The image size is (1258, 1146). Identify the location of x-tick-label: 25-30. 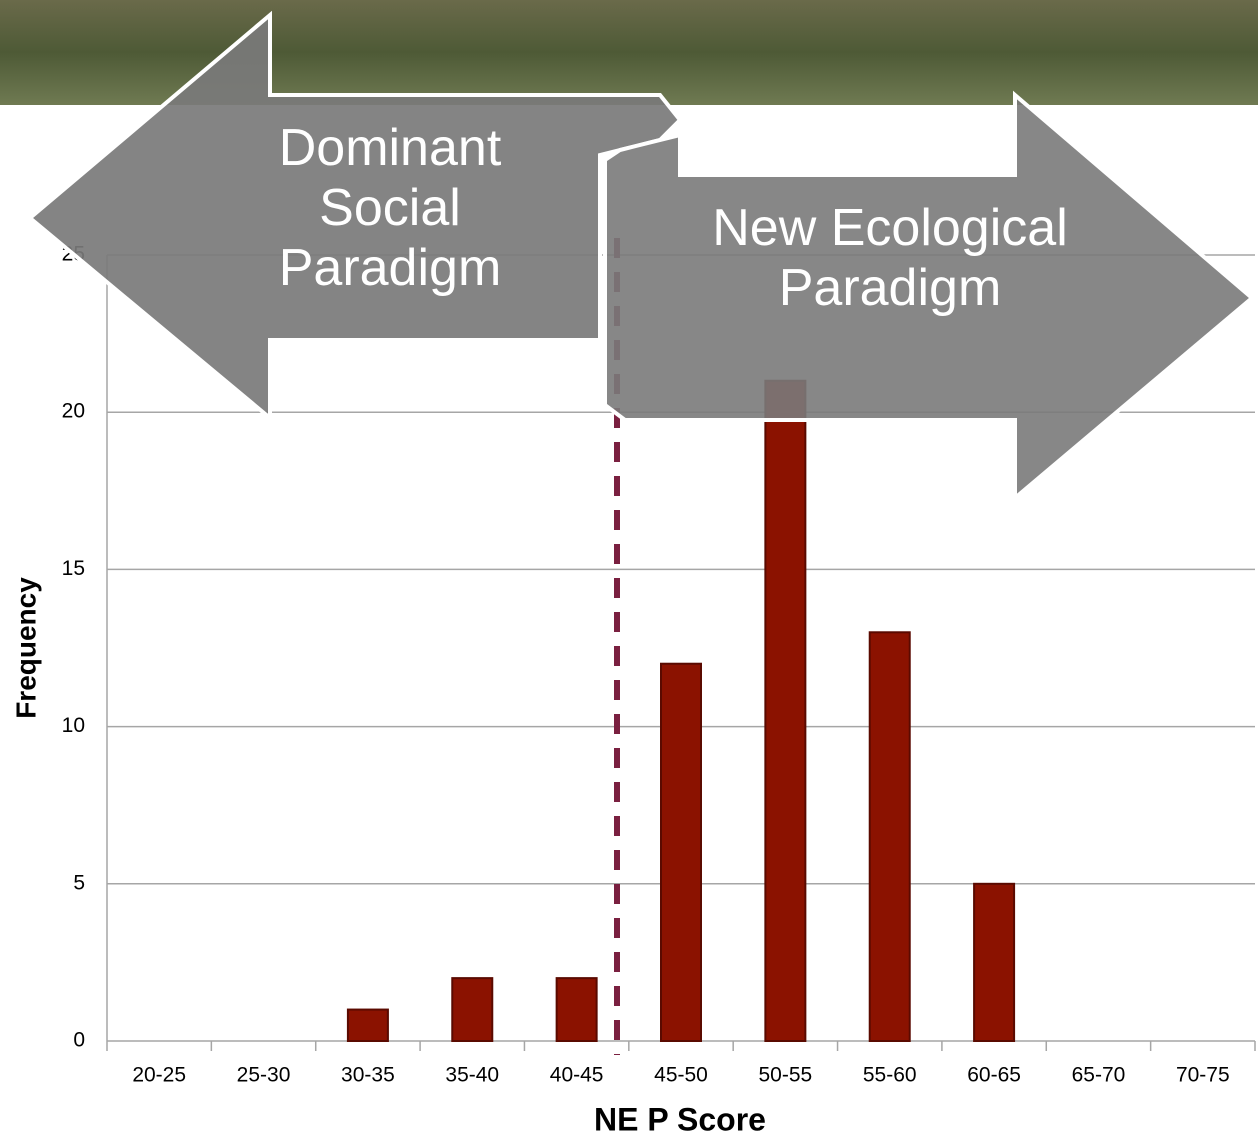
(264, 1075).